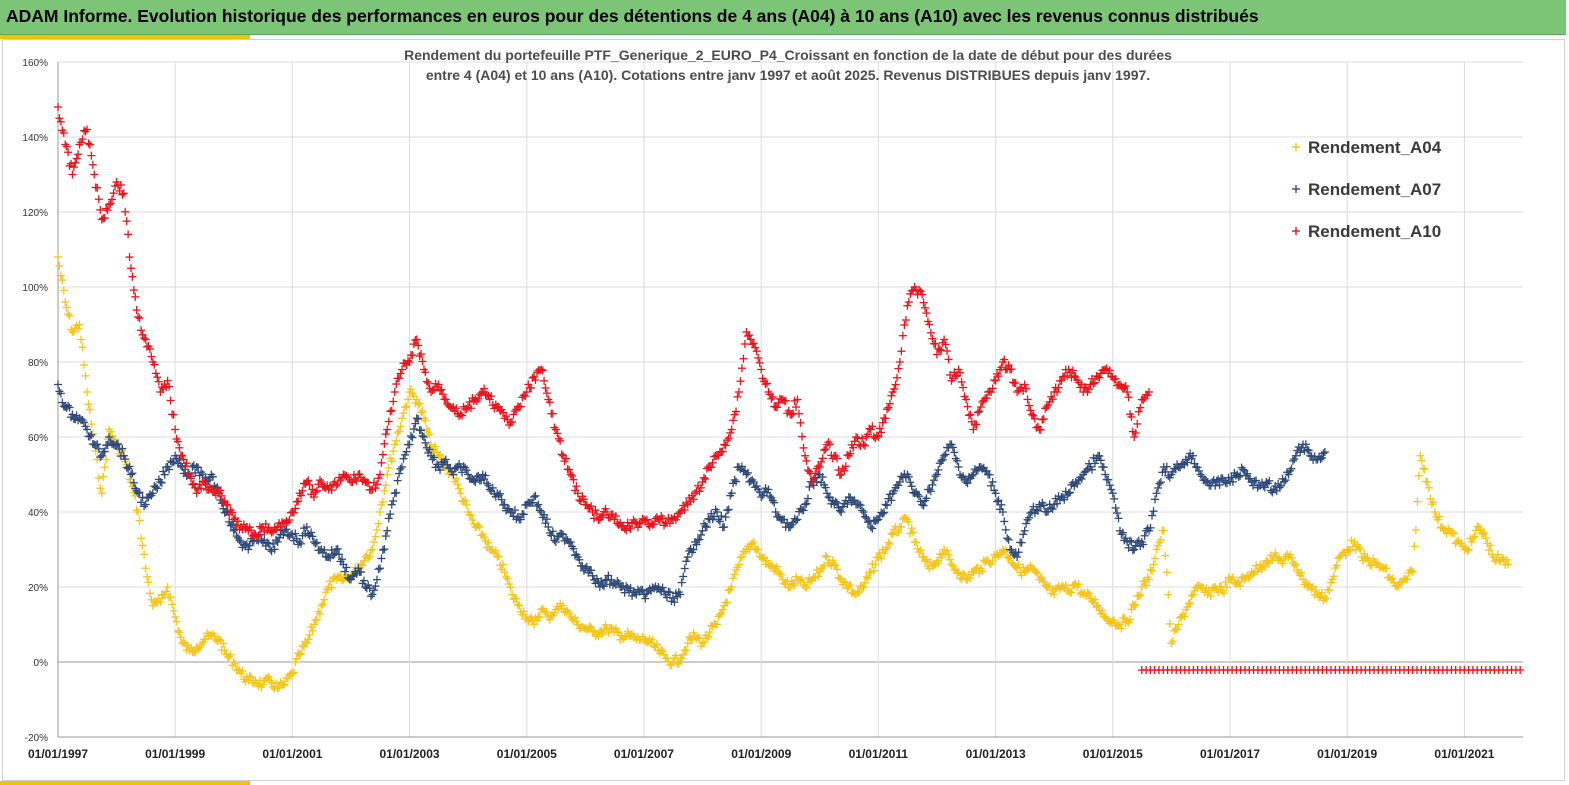 The height and width of the screenshot is (785, 1569). Describe the element at coordinates (35, 288) in the screenshot. I see `y-tick-label: 100%` at that location.